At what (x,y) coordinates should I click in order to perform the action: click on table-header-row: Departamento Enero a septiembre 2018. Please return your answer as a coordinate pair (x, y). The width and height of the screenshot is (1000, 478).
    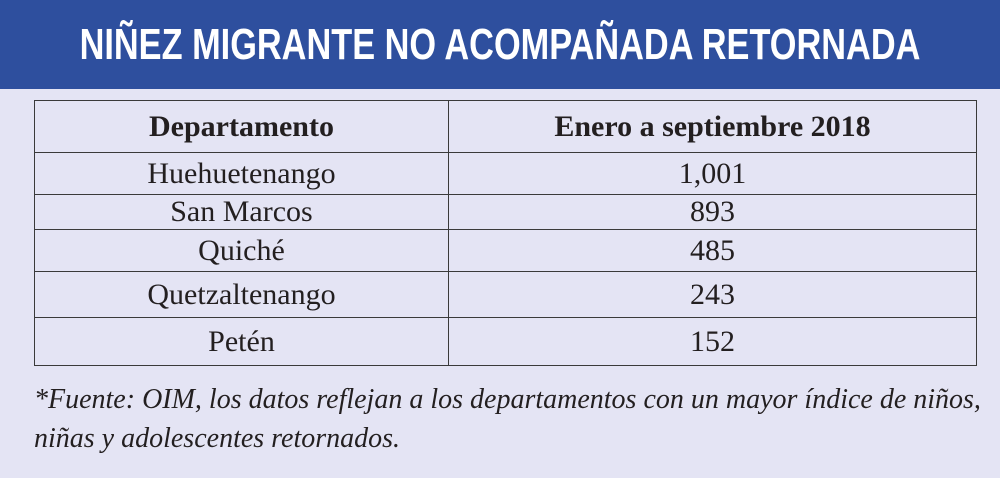
    Looking at the image, I should click on (505, 126).